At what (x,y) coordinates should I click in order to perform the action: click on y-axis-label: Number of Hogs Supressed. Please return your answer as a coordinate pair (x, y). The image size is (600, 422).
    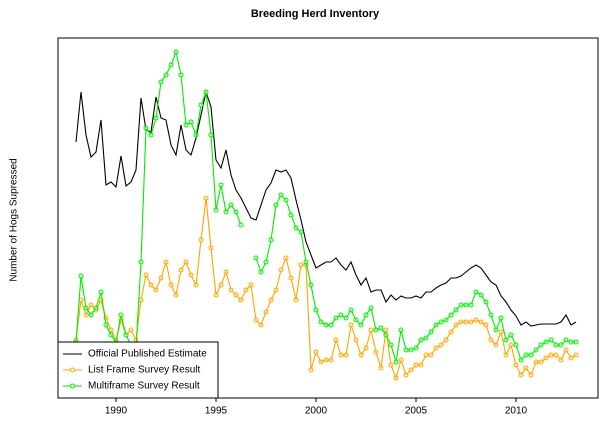
    Looking at the image, I should click on (14, 219).